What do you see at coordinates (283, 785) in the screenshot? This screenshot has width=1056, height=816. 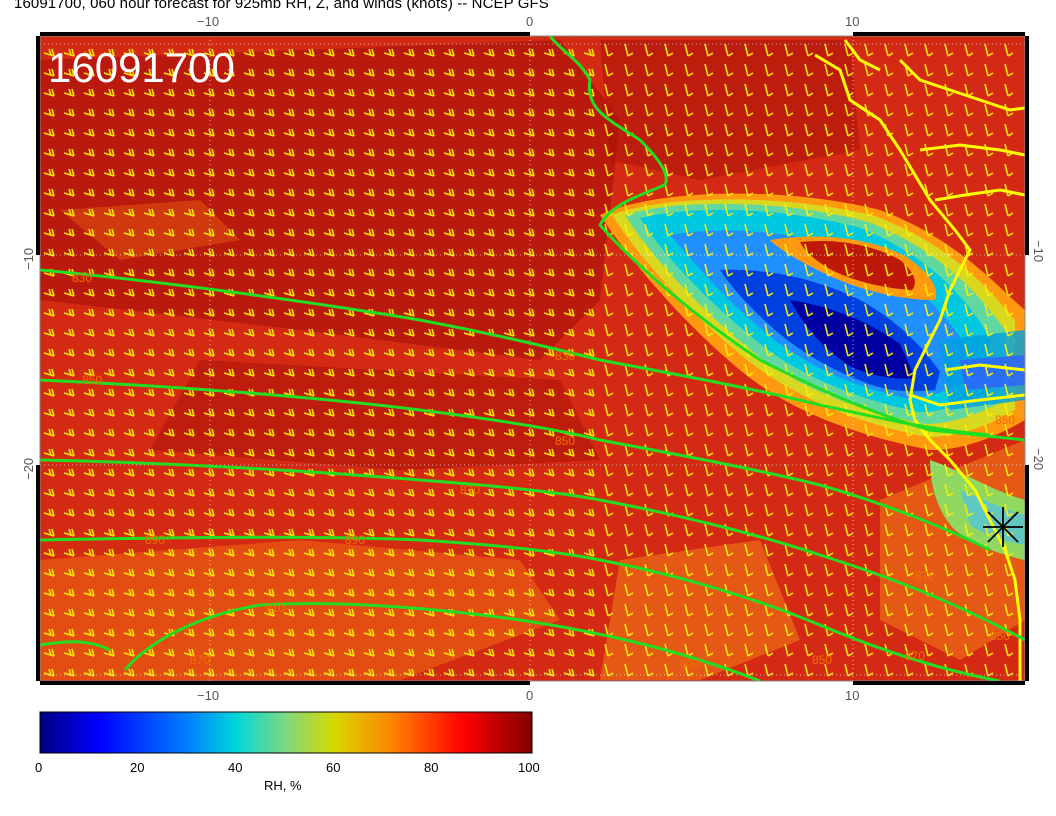 I see `colorbar-label: RH, %` at bounding box center [283, 785].